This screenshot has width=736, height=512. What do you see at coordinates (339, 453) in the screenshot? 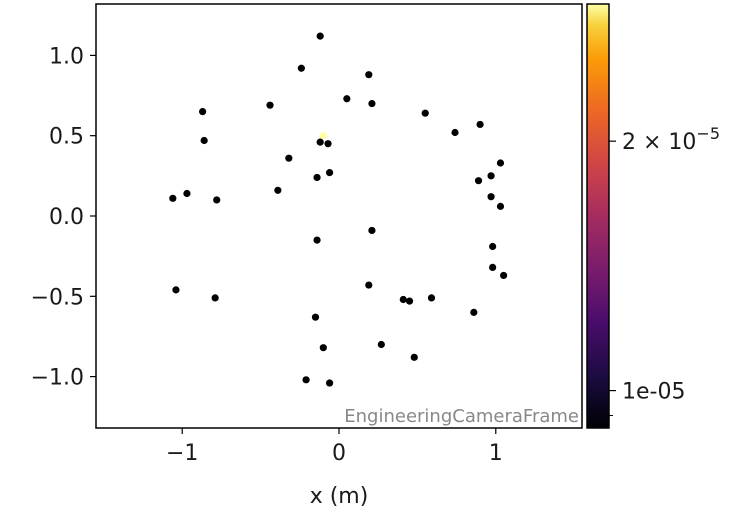
I see `x-tick-label: 0` at bounding box center [339, 453].